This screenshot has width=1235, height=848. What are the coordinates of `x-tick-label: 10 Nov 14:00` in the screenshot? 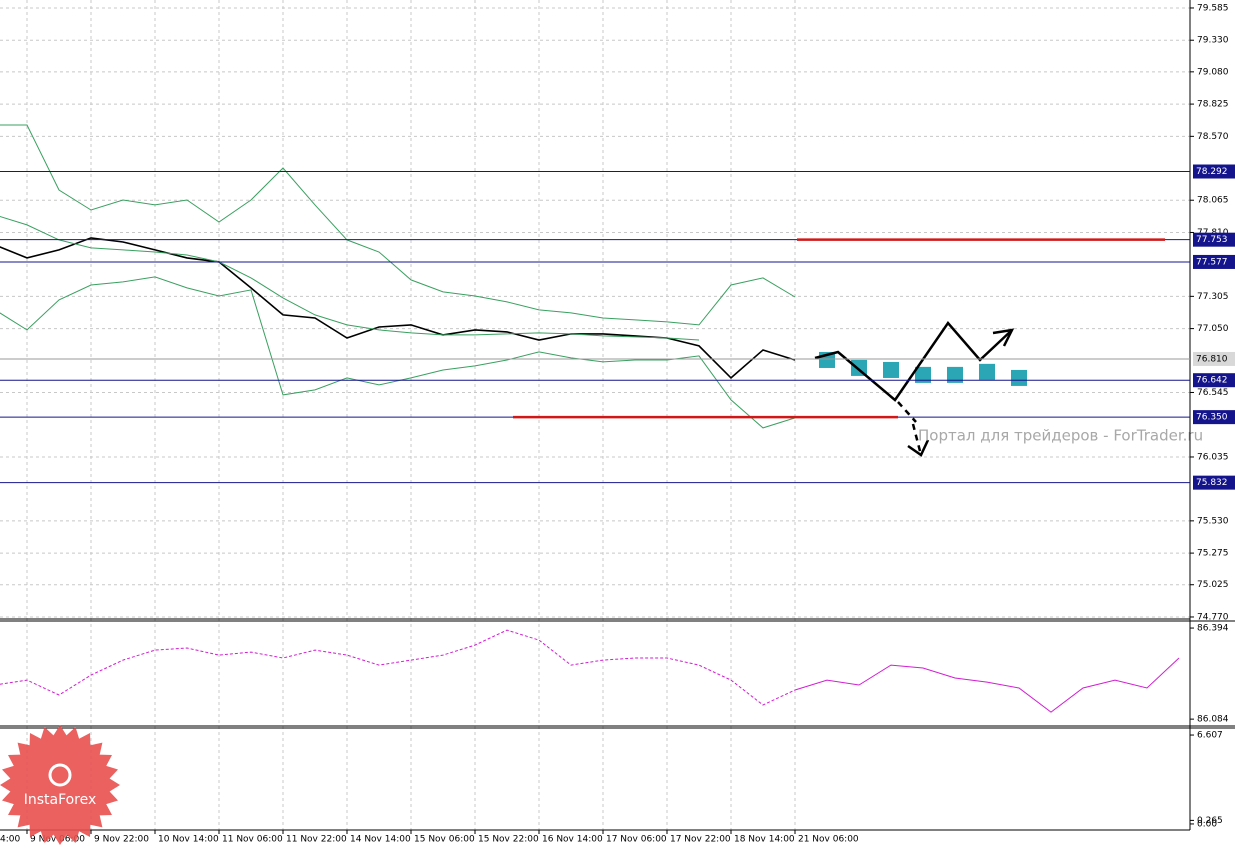 It's located at (188, 840).